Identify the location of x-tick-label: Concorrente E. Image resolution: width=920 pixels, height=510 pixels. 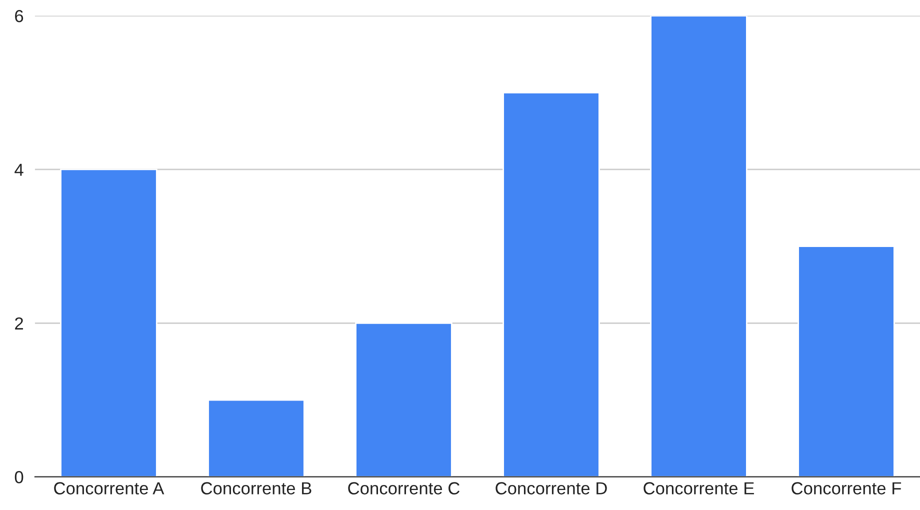
(699, 488).